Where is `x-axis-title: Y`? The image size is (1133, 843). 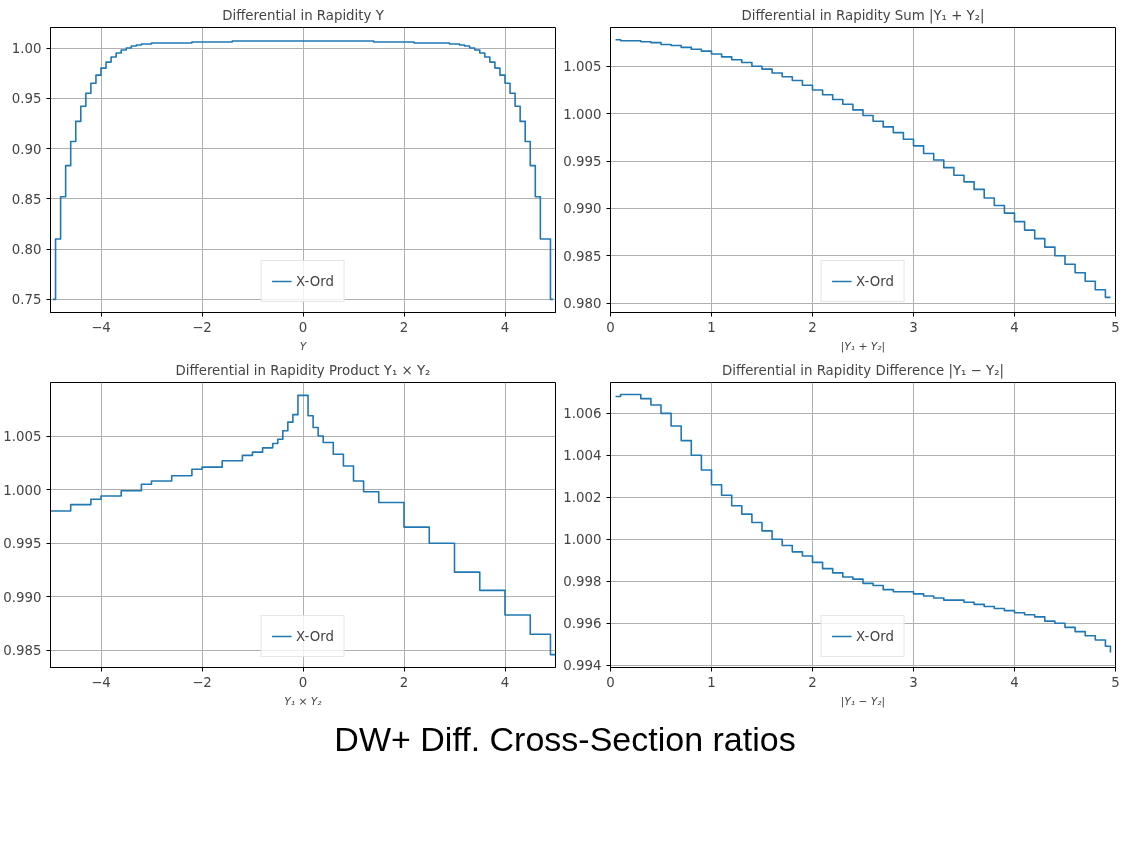 x-axis-title: Y is located at coordinates (303, 346).